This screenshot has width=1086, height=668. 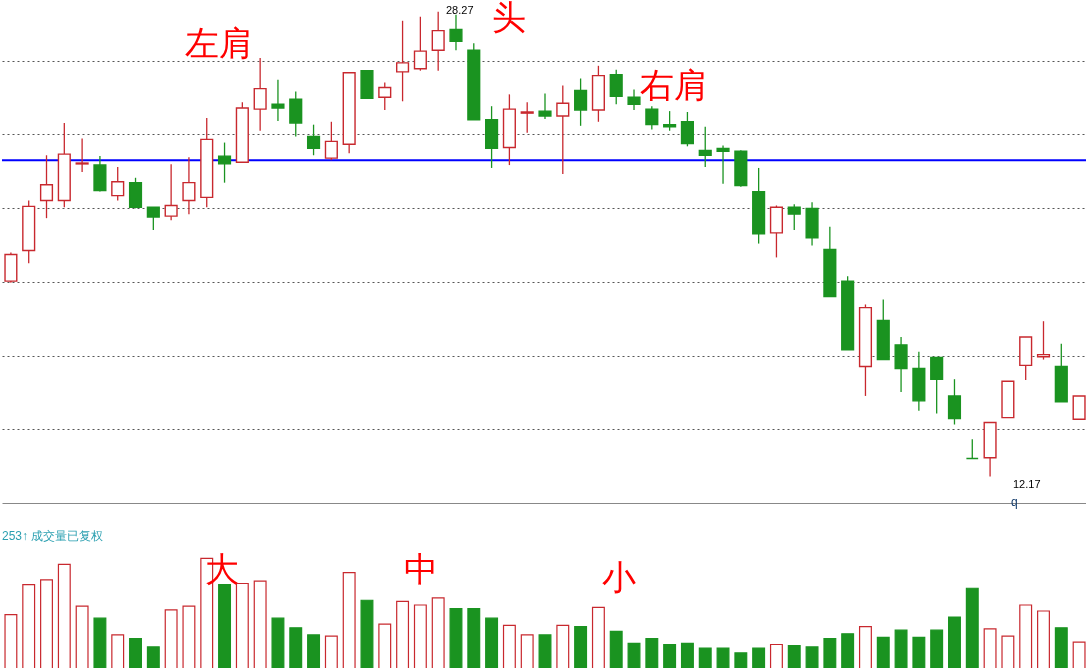 What do you see at coordinates (674, 85) in the screenshot?
I see `annotation: 右肩` at bounding box center [674, 85].